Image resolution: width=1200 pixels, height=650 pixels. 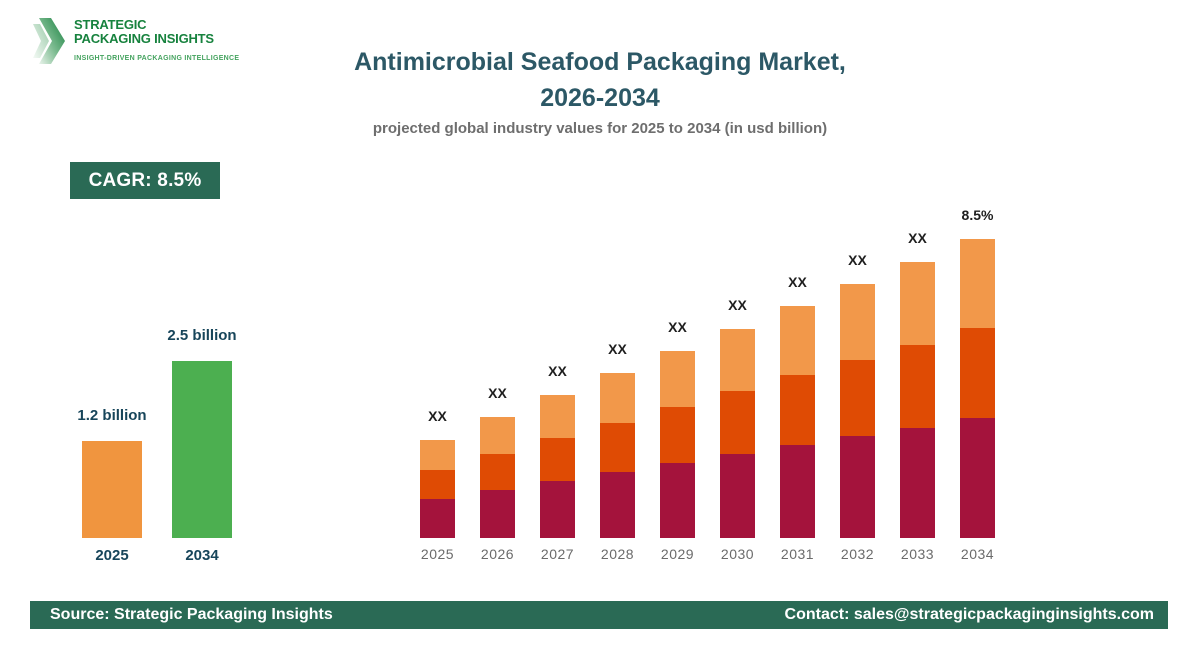 What do you see at coordinates (857, 260) in the screenshot?
I see `stacked-bar-value-label-2032: XX` at bounding box center [857, 260].